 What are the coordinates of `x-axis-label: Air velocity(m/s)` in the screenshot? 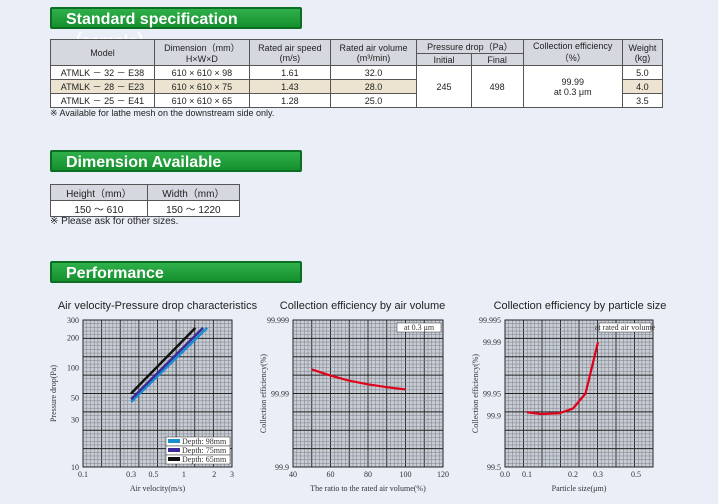 It's located at (158, 488).